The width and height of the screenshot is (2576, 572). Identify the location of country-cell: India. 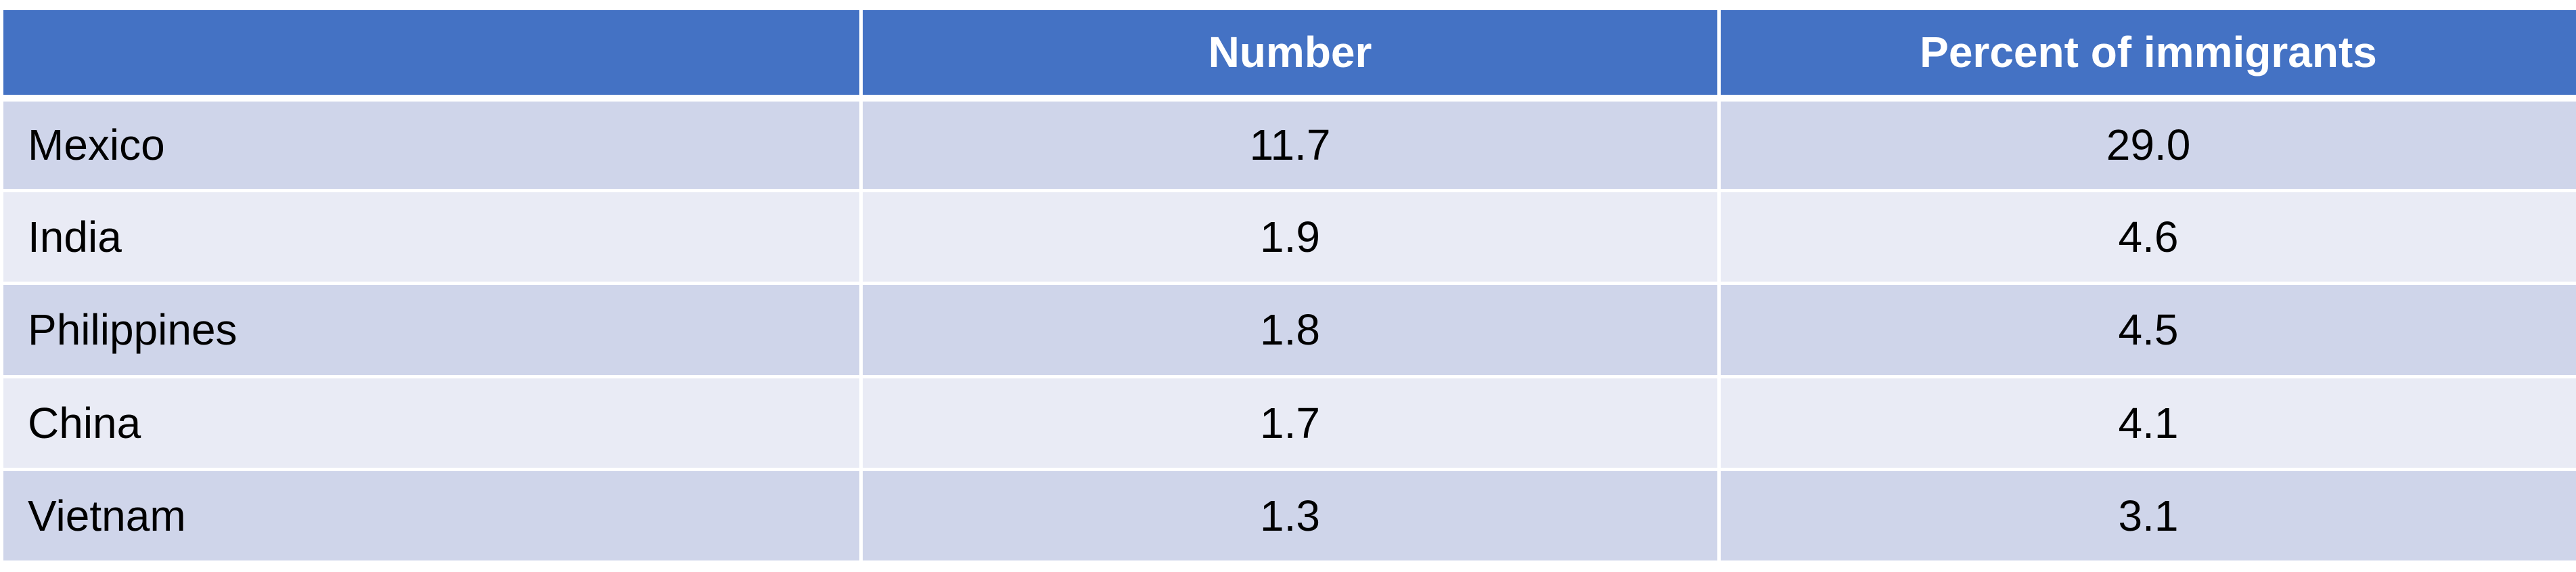
(431, 238).